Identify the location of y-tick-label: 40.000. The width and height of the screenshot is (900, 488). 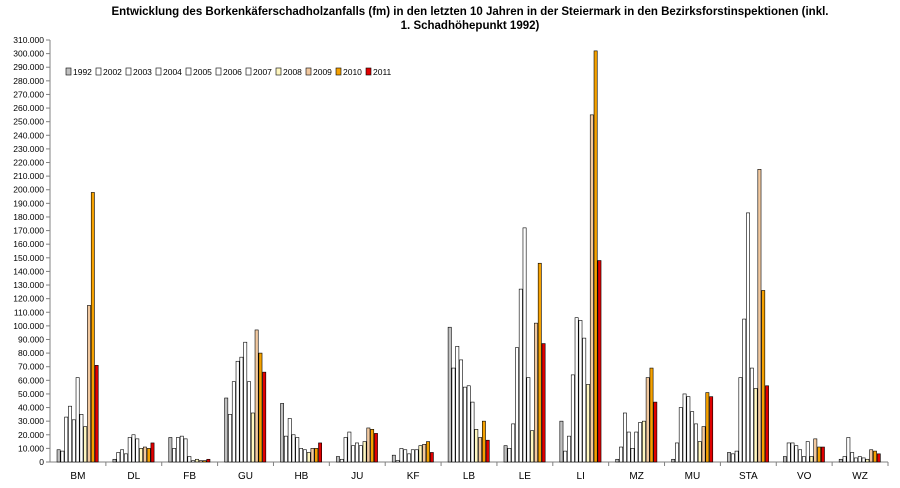
(31, 408).